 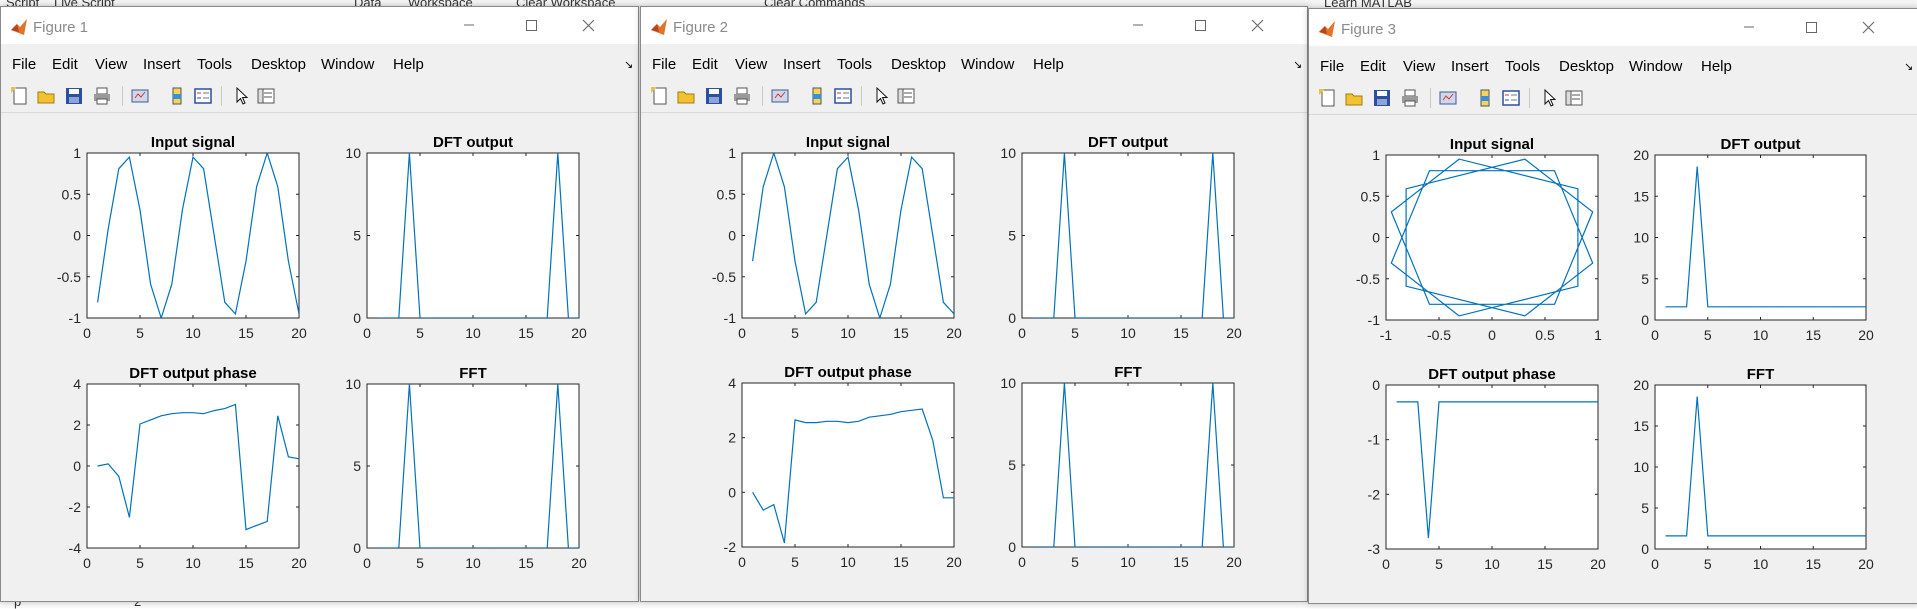 I want to click on edit-plot-icon, so click(x=242, y=95).